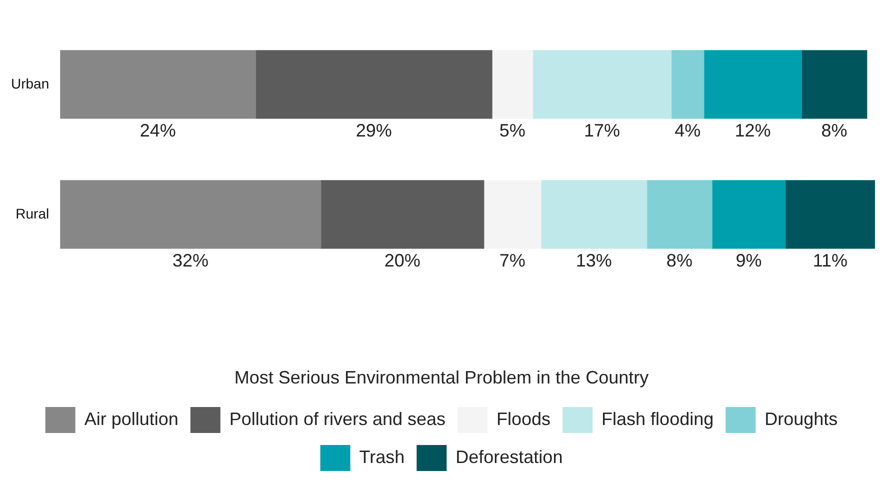 The width and height of the screenshot is (883, 489). What do you see at coordinates (512, 260) in the screenshot?
I see `data-label: 7%` at bounding box center [512, 260].